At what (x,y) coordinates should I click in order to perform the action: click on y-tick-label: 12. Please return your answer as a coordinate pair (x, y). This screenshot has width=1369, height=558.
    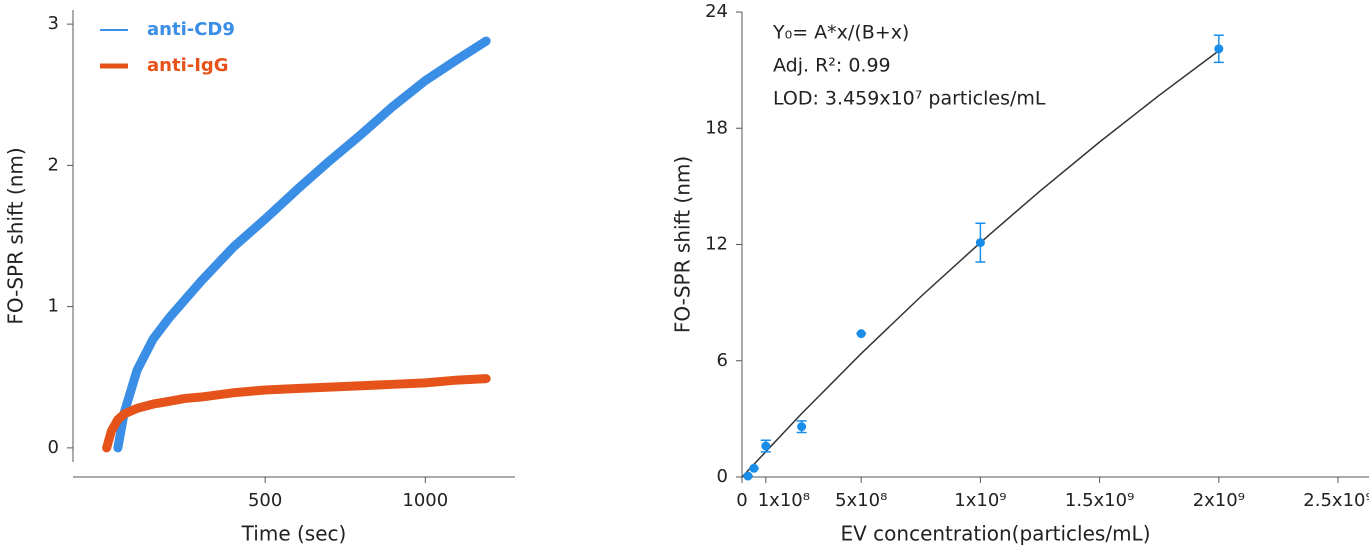
    Looking at the image, I should click on (716, 244).